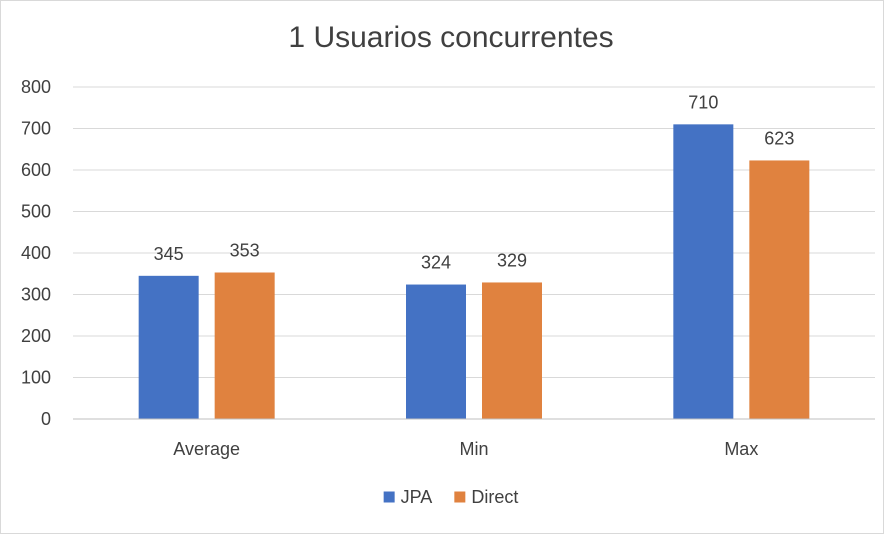  What do you see at coordinates (36, 378) in the screenshot?
I see `y-tick-label: 100` at bounding box center [36, 378].